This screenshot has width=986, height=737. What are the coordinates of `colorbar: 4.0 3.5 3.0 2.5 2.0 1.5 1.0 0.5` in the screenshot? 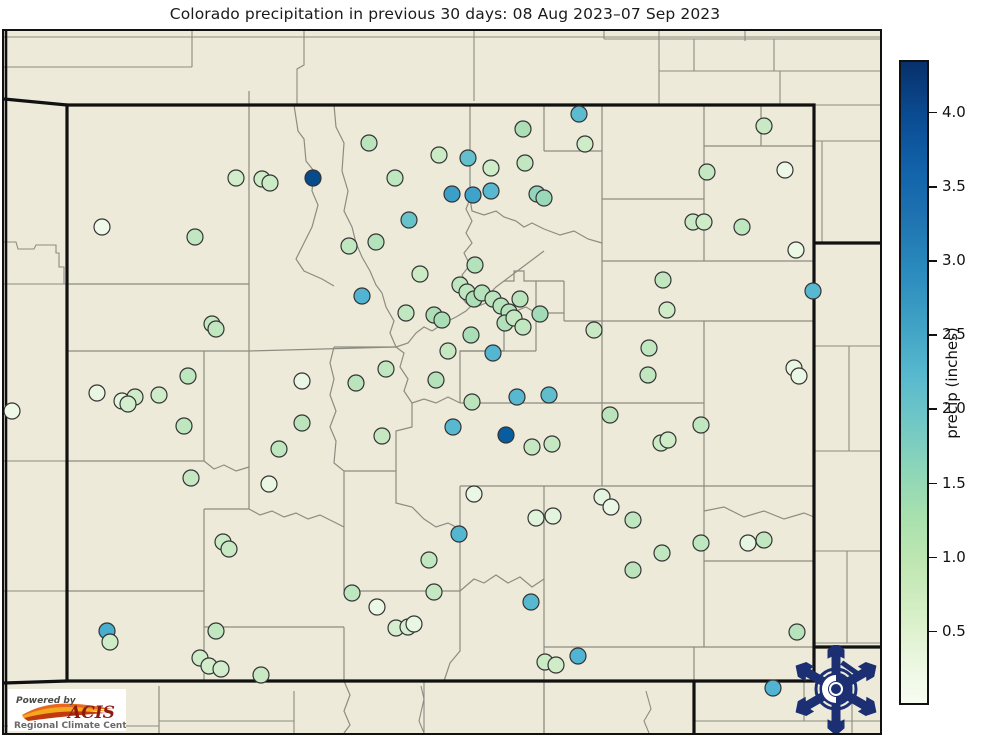 It's located at (932, 382).